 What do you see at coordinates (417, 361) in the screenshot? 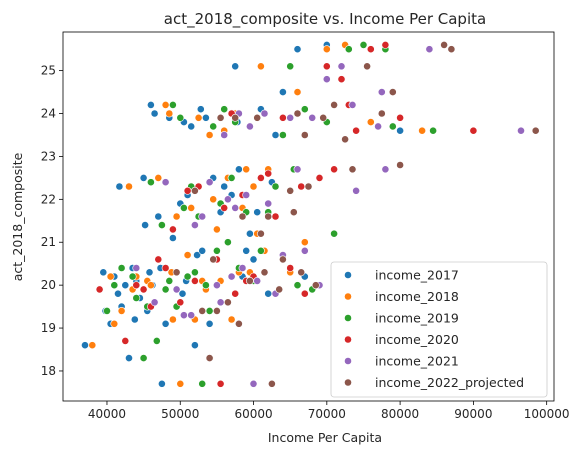
I see `legend-label-income_2021: income_2021` at bounding box center [417, 361].